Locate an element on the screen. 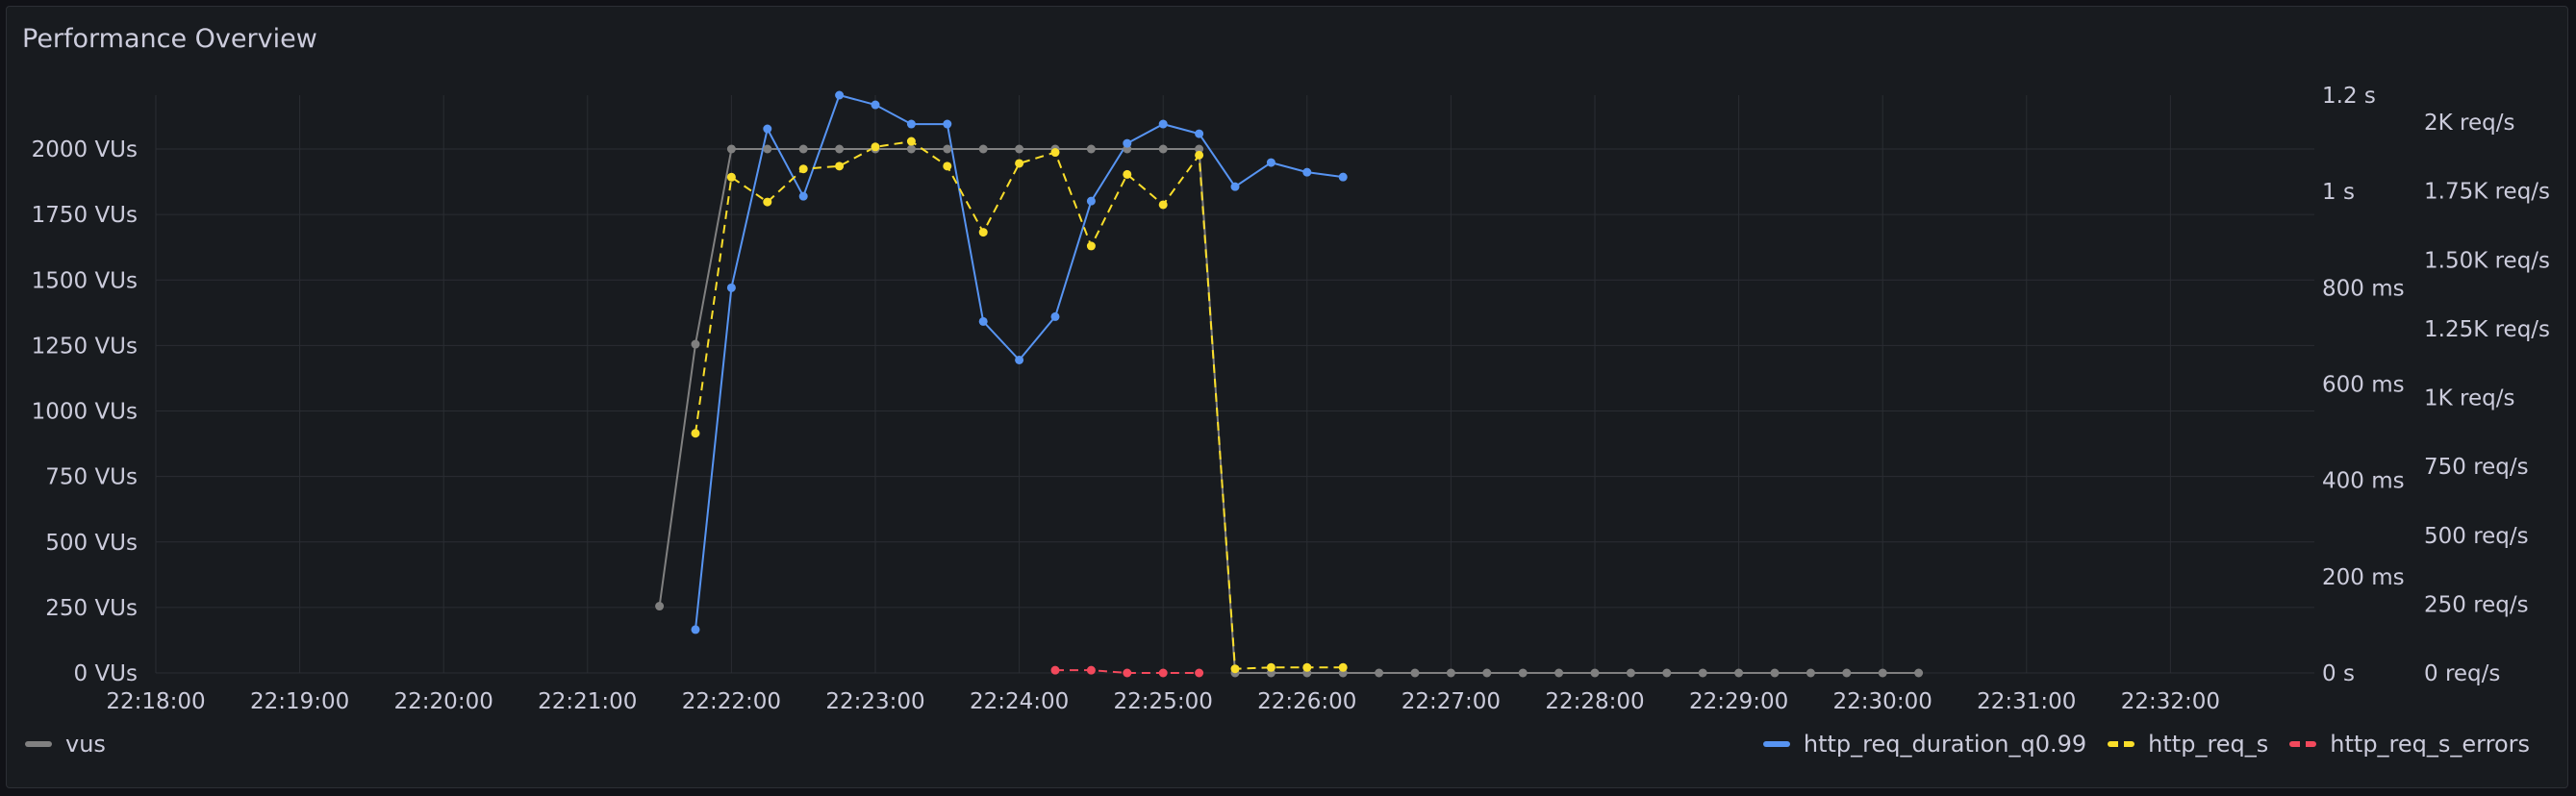  y-right-duration-tick-label: 1.2 s is located at coordinates (2349, 97).